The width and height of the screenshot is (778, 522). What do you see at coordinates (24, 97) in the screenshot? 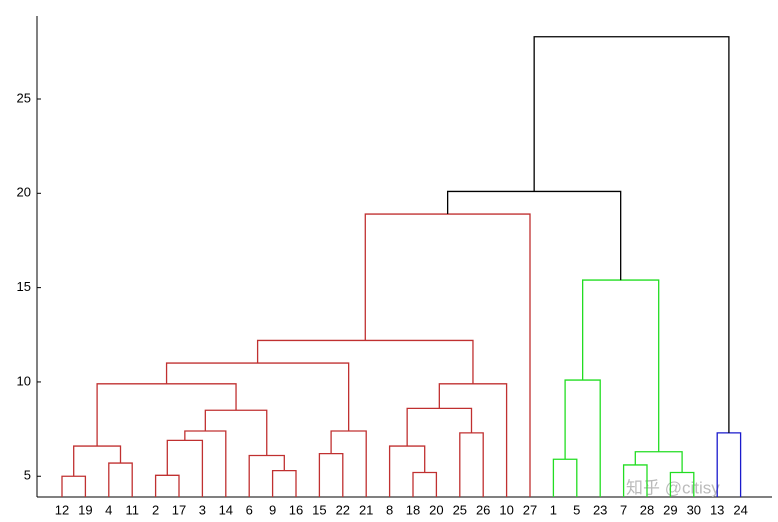
I see `y-tick-label: 25` at bounding box center [24, 97].